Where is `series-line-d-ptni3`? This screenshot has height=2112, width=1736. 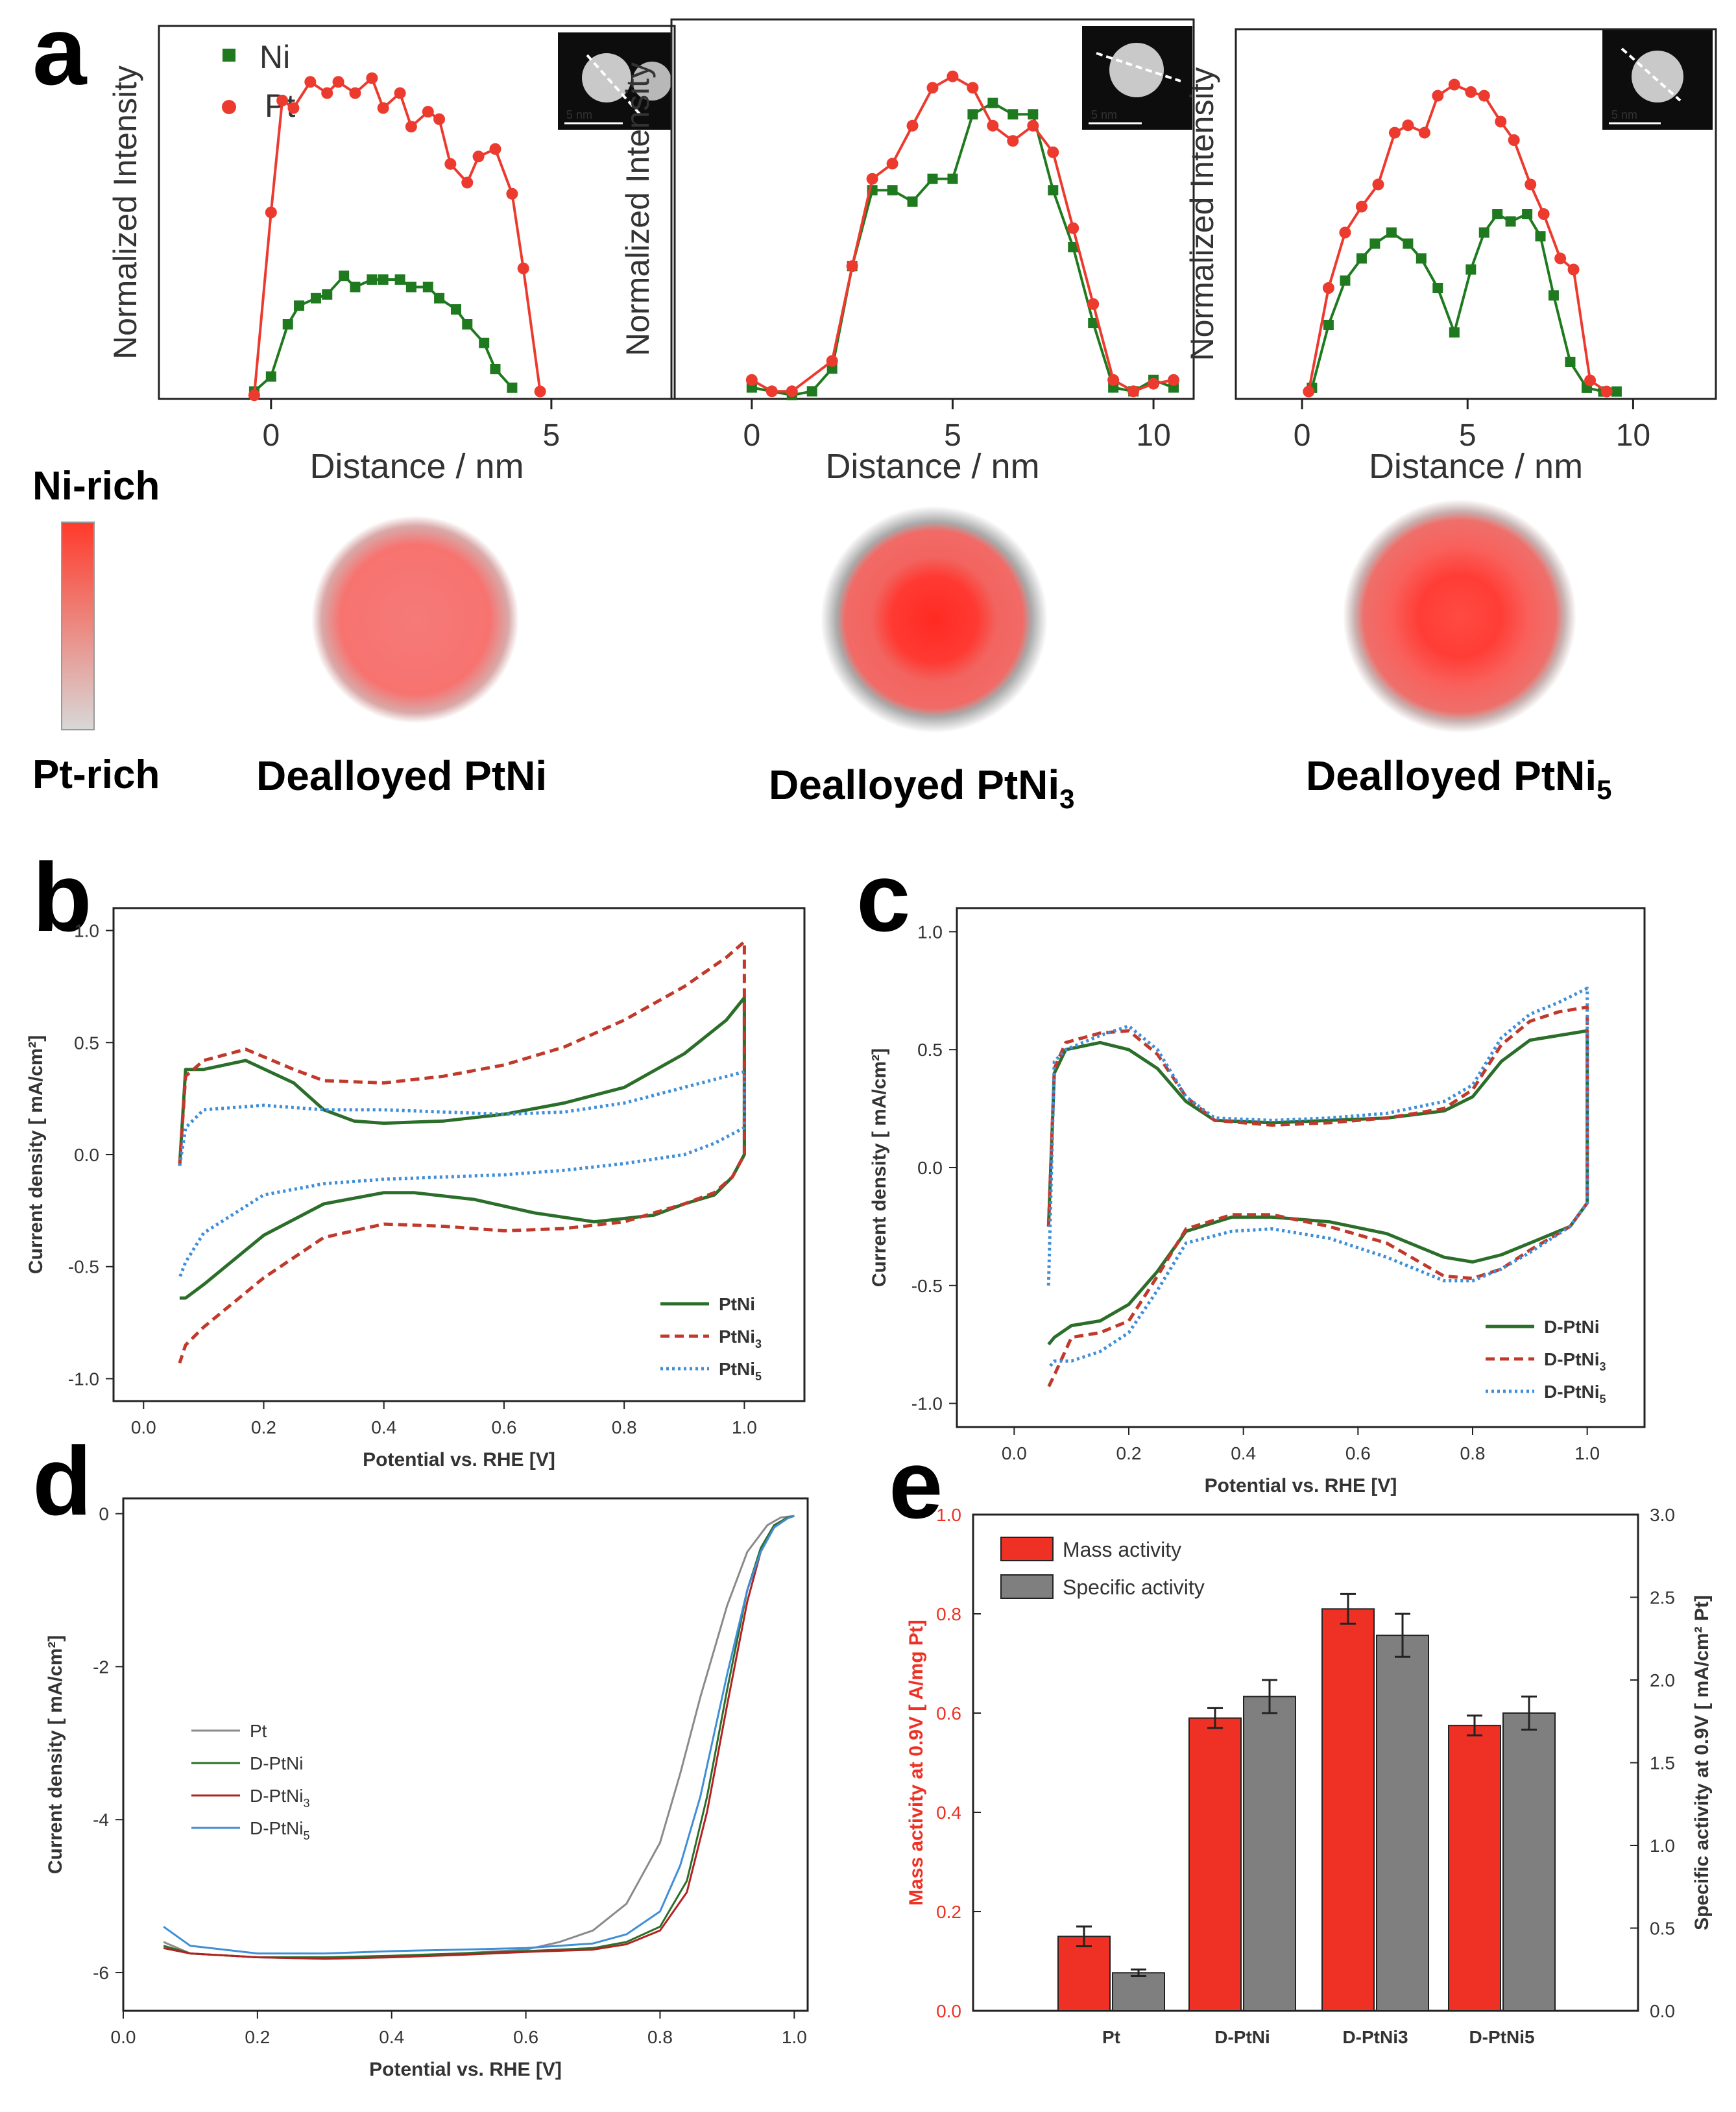 series-line-d-ptni3 is located at coordinates (1317, 1197).